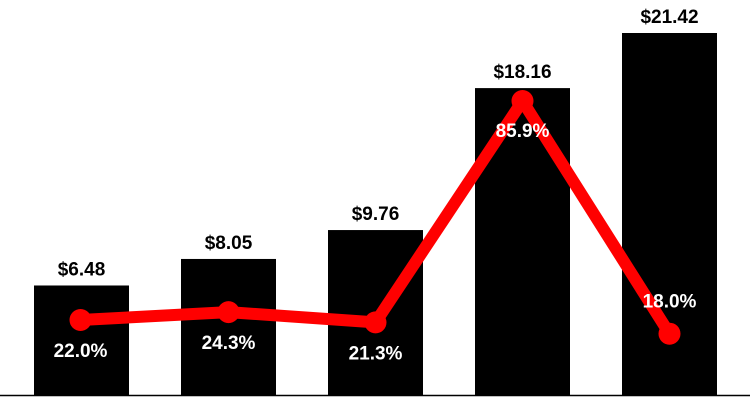  Describe the element at coordinates (376, 214) in the screenshot. I see `bar-value-label: $9.76` at that location.